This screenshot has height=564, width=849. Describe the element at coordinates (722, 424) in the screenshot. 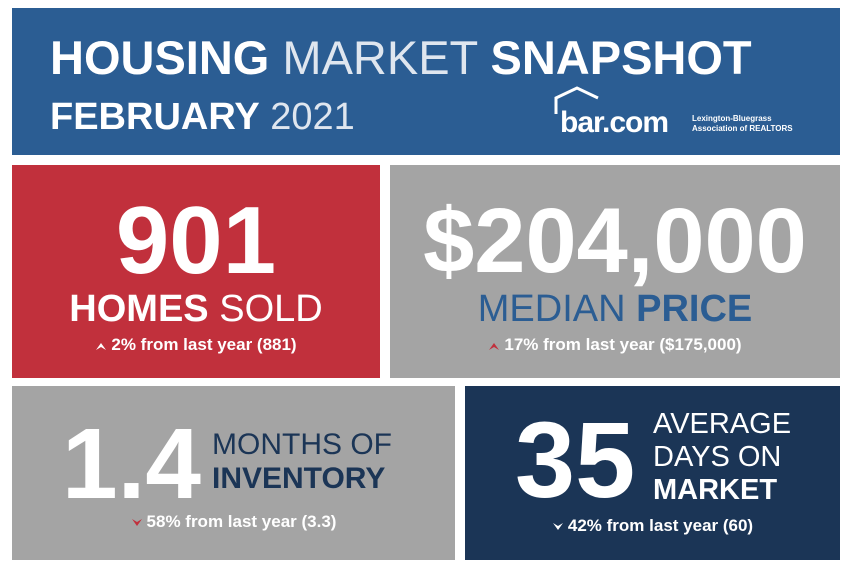

I see `label-light: AVERAGE` at that location.